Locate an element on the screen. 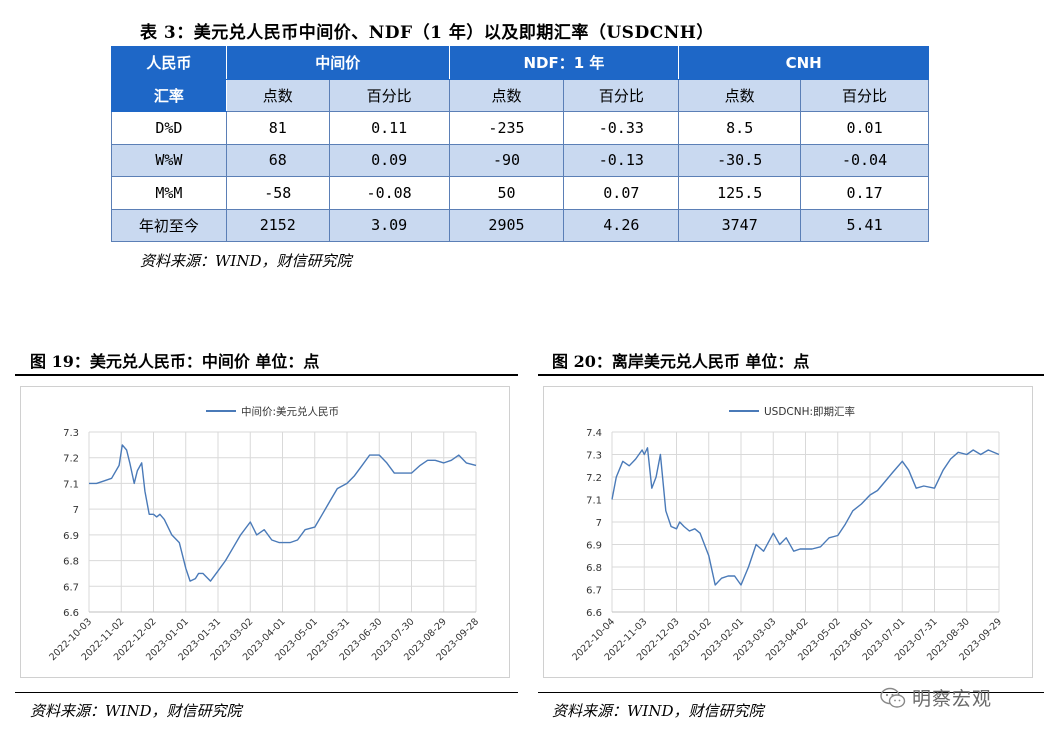  table-cell: 2152 is located at coordinates (277, 225).